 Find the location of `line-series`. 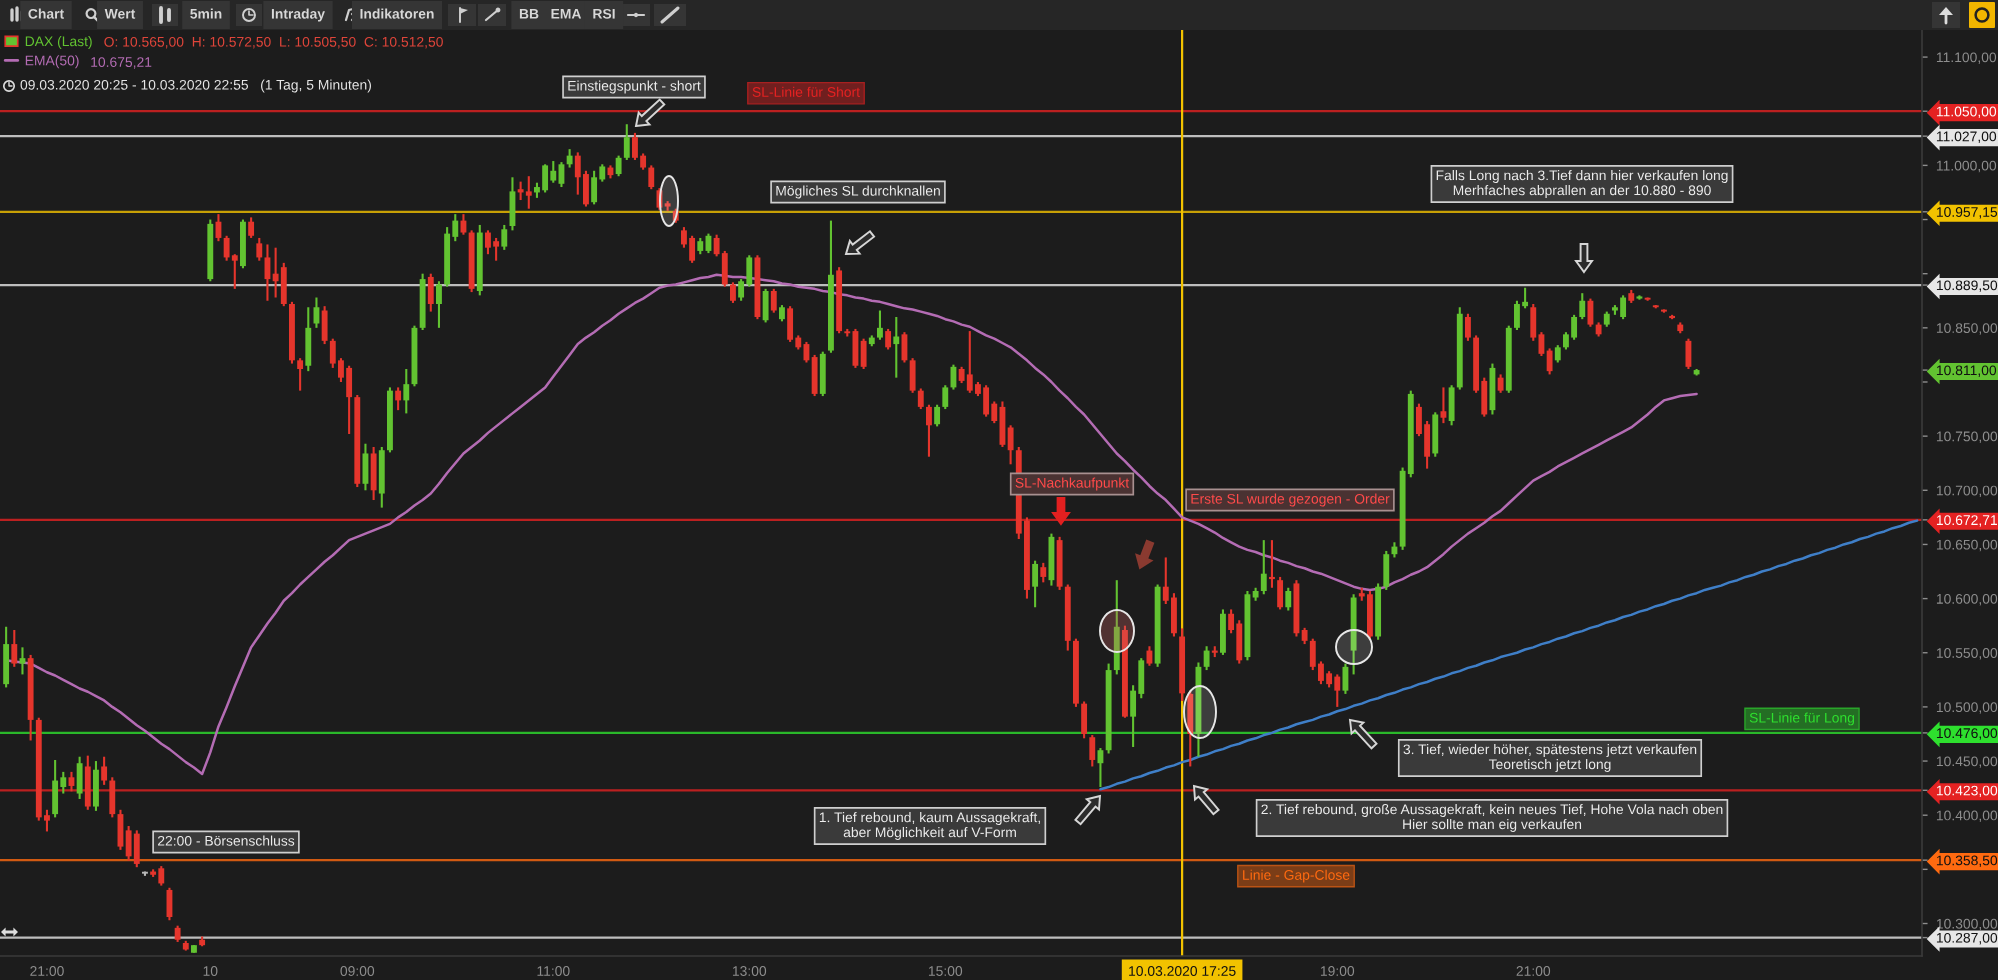

line-series is located at coordinates (1509, 655).